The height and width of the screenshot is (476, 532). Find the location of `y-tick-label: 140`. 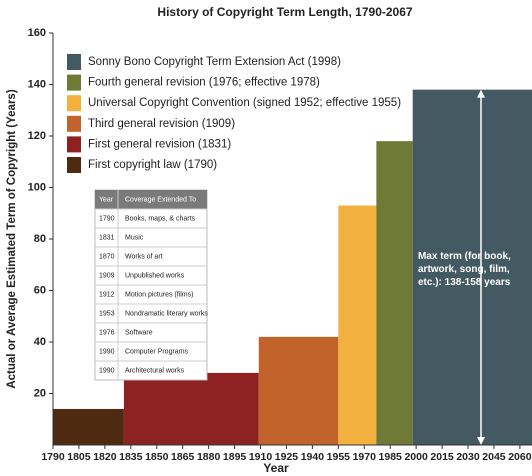

y-tick-label: 140 is located at coordinates (37, 84).